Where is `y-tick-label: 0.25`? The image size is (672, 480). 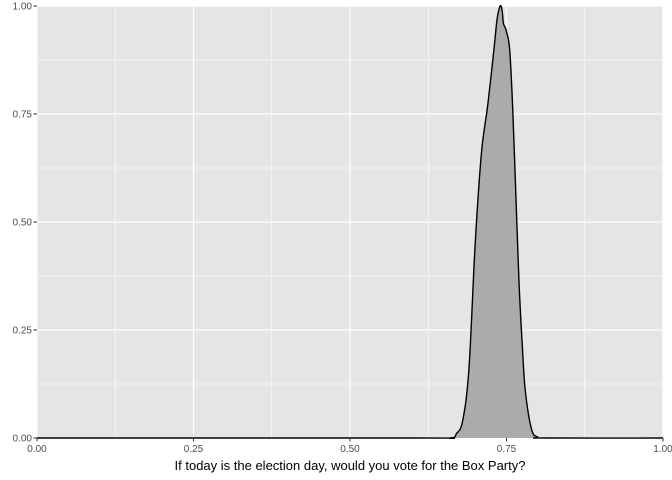
y-tick-label: 0.25 is located at coordinates (23, 331).